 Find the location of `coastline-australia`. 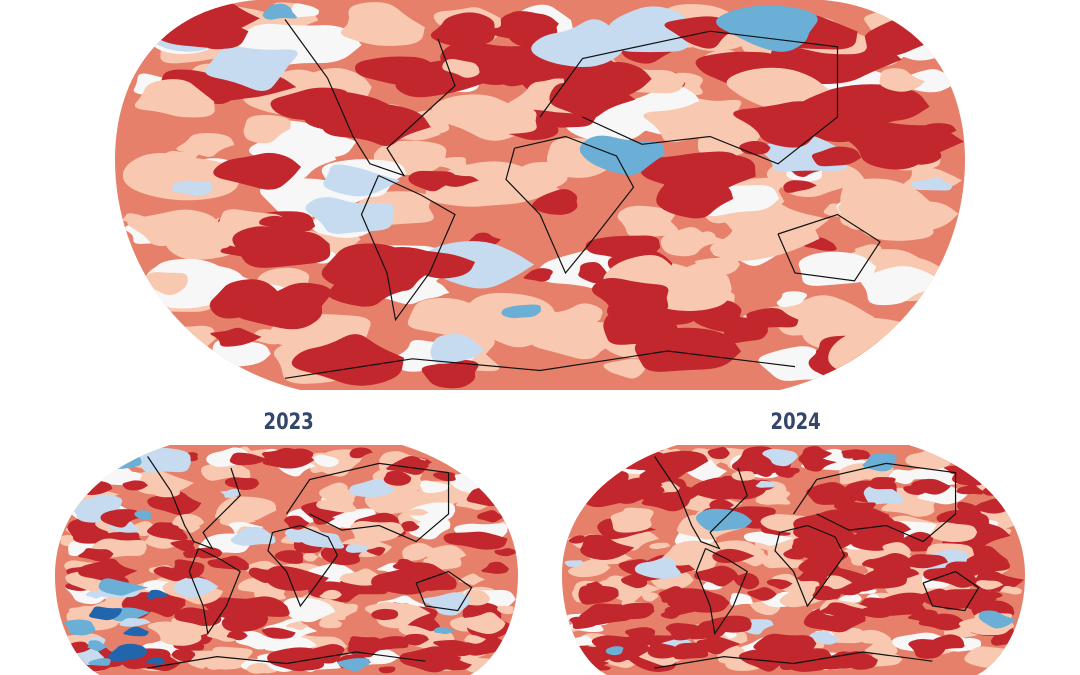

coastline-australia is located at coordinates (444, 591).